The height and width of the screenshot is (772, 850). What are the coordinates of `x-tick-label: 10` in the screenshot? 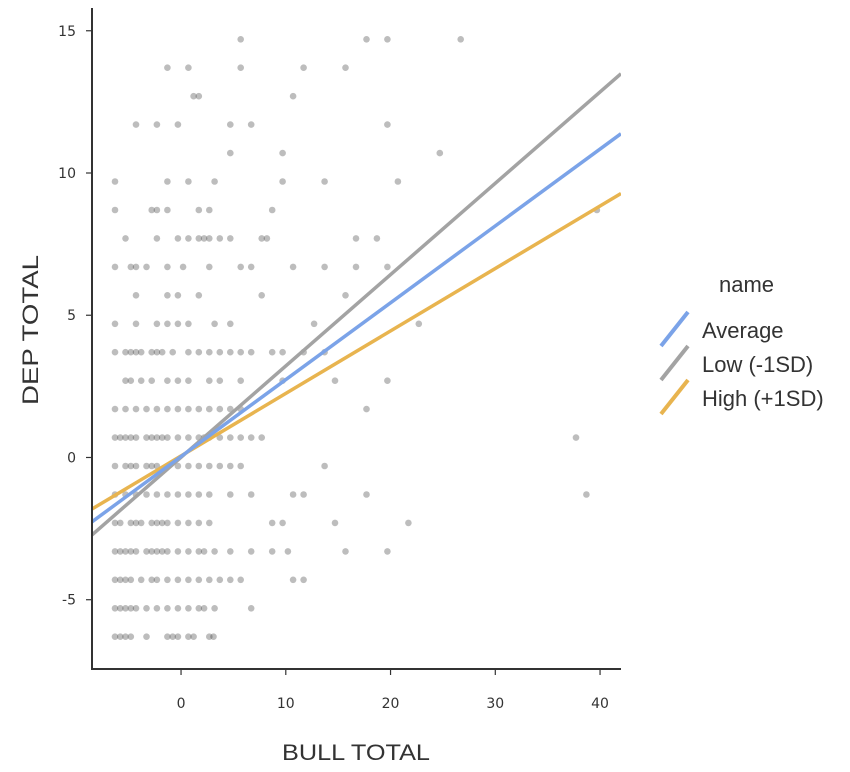 It's located at (286, 704).